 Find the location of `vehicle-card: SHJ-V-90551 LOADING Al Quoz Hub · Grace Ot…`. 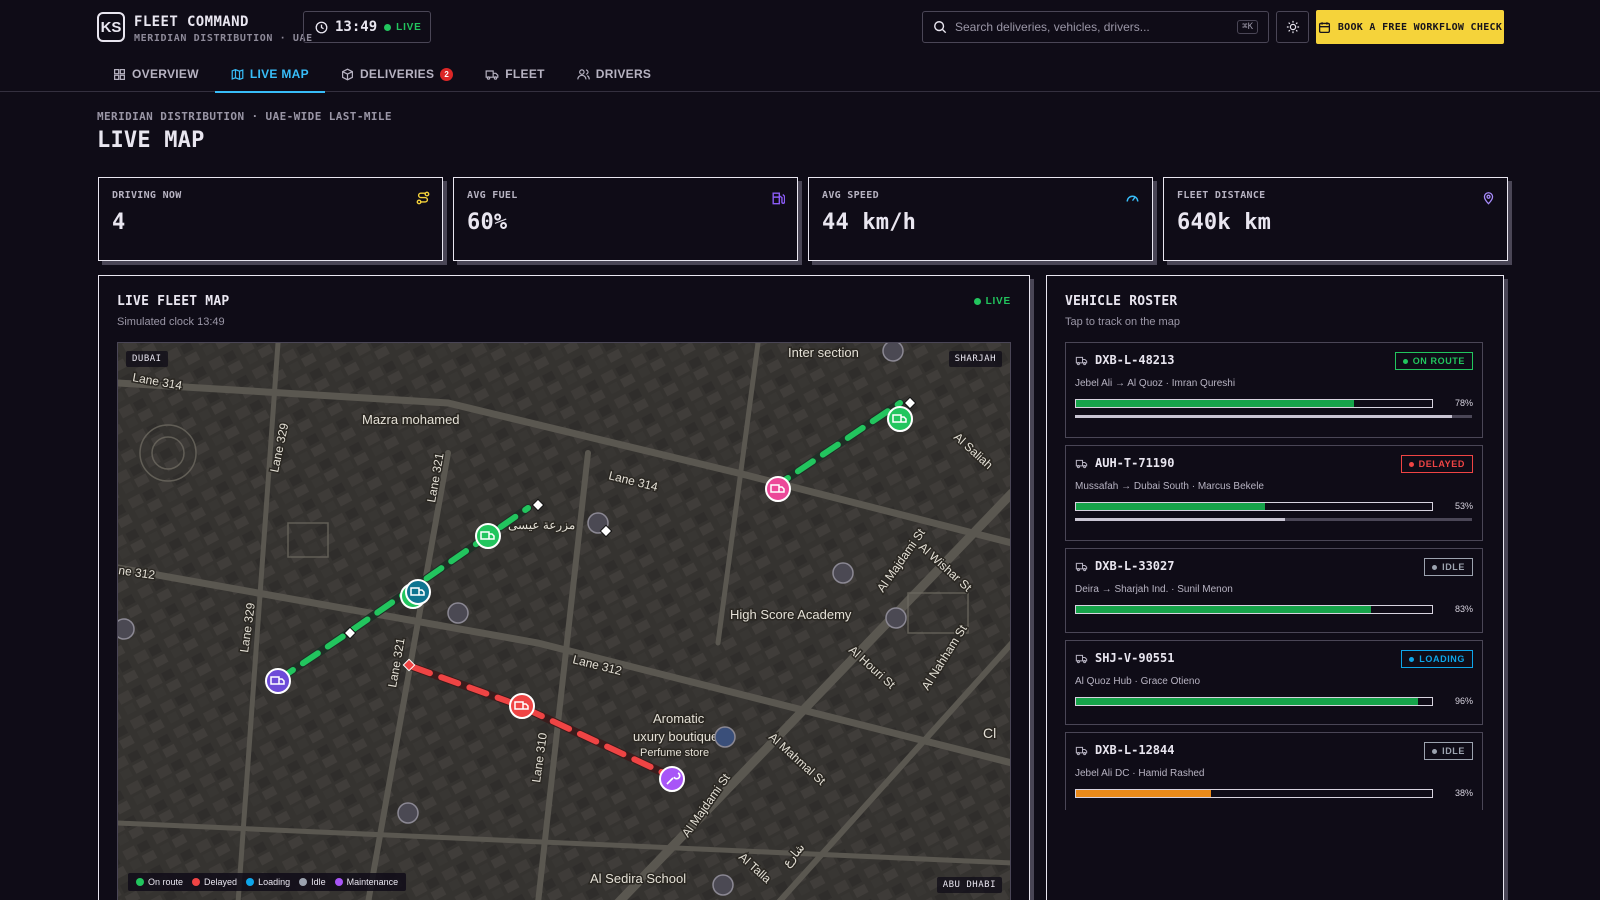

vehicle-card: SHJ-V-90551 LOADING Al Quoz Hub · Grace Ot… is located at coordinates (1274, 682).